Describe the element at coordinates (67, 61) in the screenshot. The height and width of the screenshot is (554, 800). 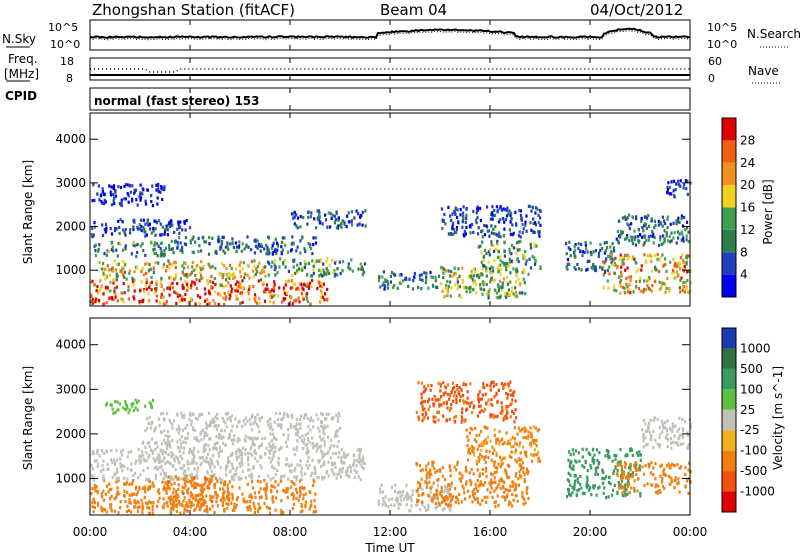
I see `freq-tick-high: 18` at that location.